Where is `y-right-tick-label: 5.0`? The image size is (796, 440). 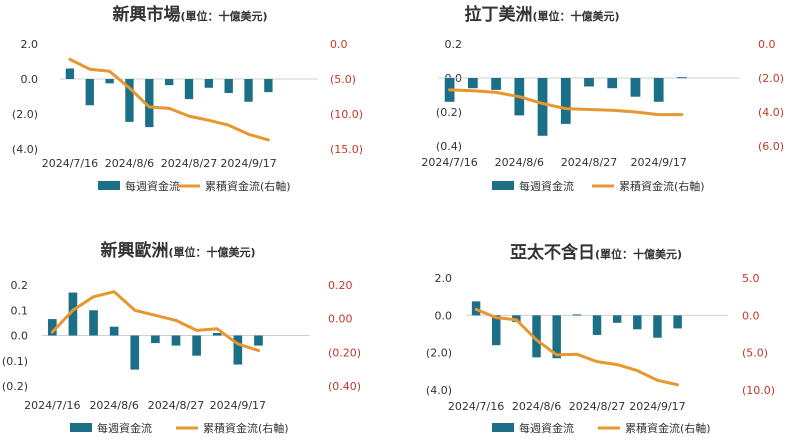 y-right-tick-label: 5.0 is located at coordinates (751, 278).